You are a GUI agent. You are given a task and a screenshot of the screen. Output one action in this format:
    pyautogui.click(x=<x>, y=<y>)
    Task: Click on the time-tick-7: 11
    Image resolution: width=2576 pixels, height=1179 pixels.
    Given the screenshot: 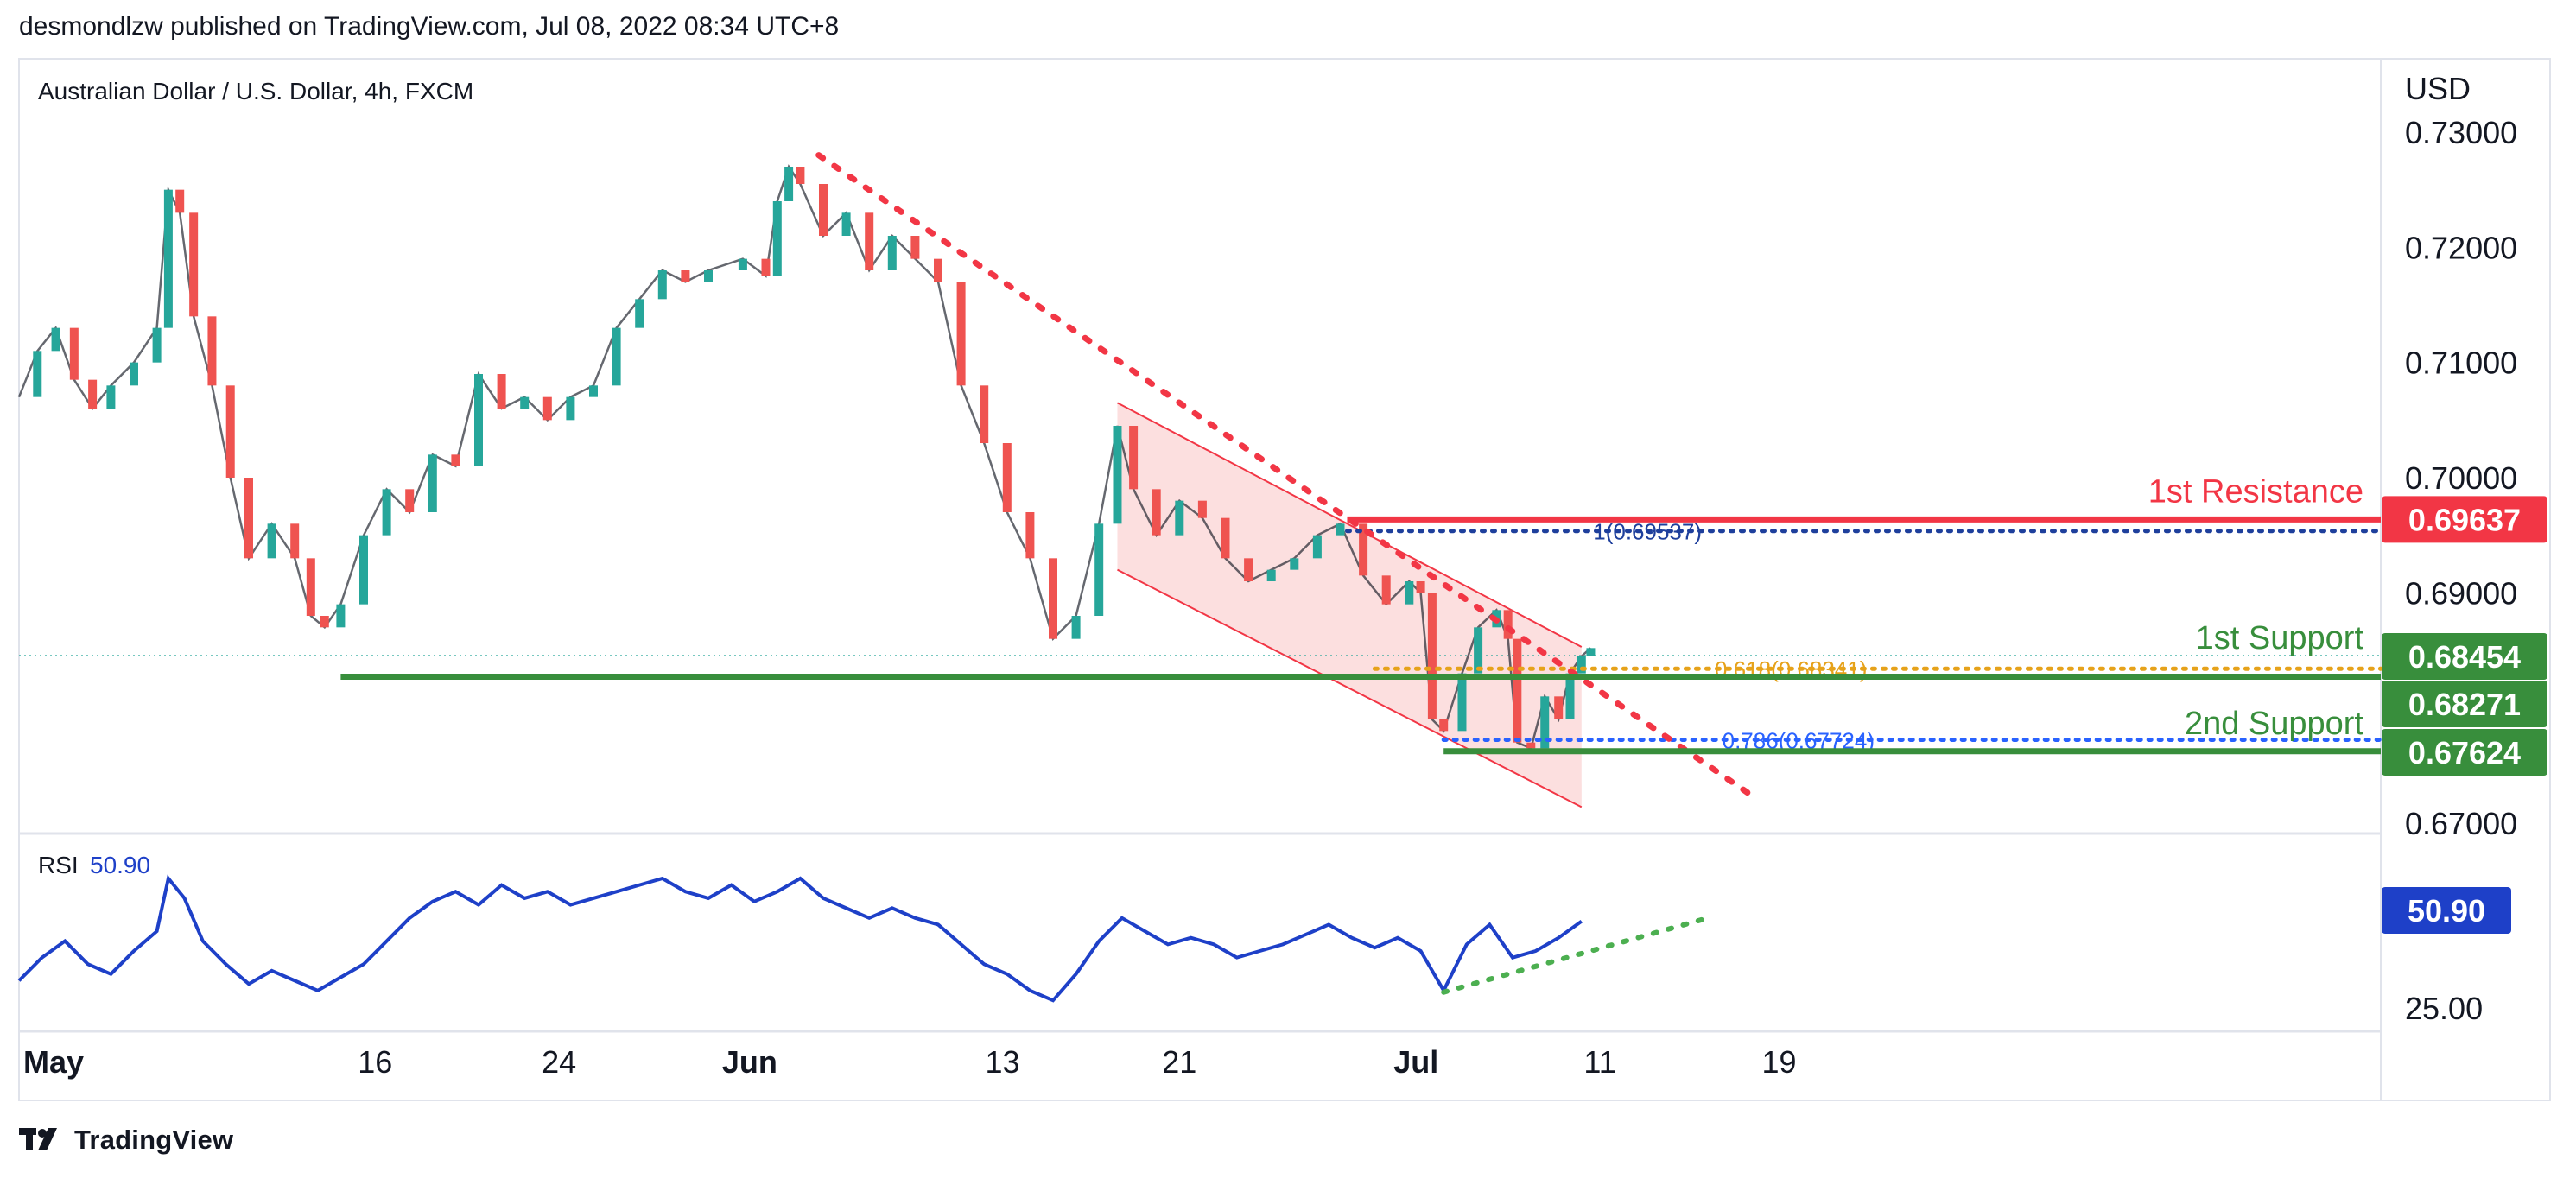 What is the action you would take?
    pyautogui.click(x=1599, y=1062)
    